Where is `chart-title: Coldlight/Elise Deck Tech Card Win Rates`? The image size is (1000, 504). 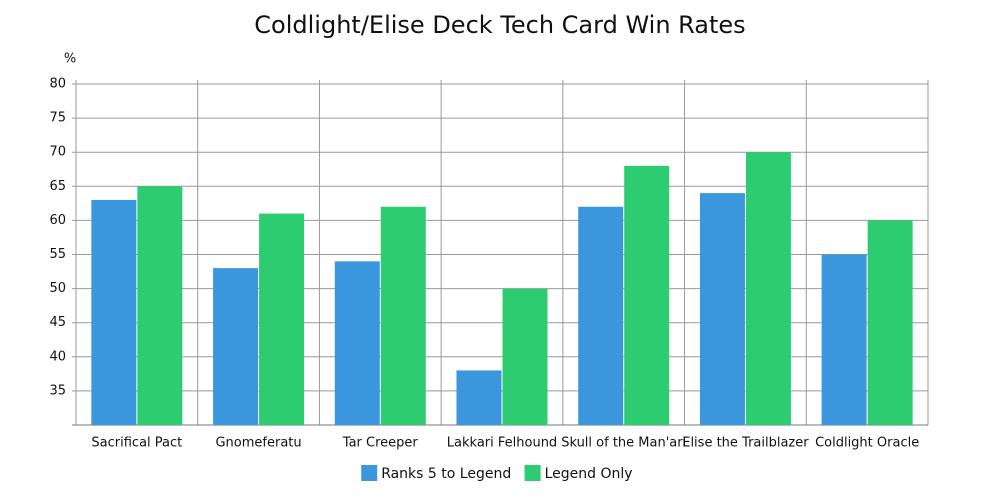 chart-title: Coldlight/Elise Deck Tech Card Win Rates is located at coordinates (499, 25).